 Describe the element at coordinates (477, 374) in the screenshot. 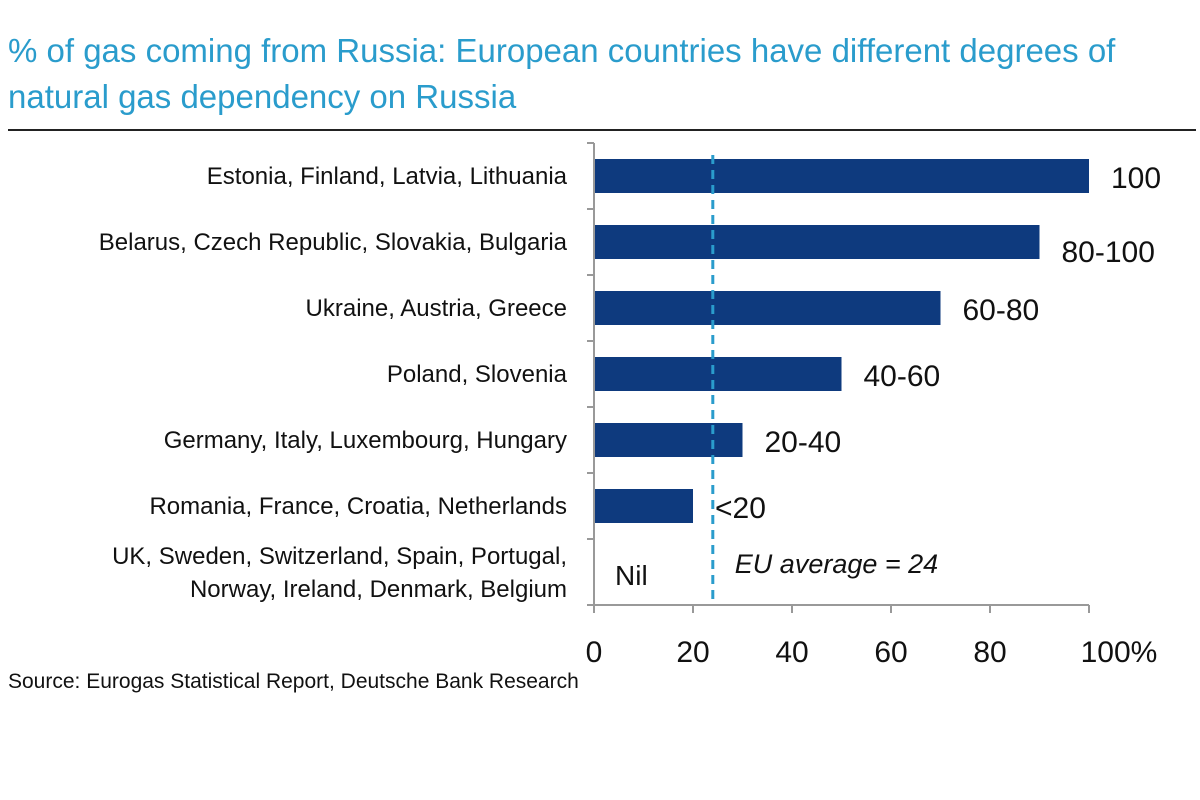

I see `category-label: Poland, Slovenia` at that location.